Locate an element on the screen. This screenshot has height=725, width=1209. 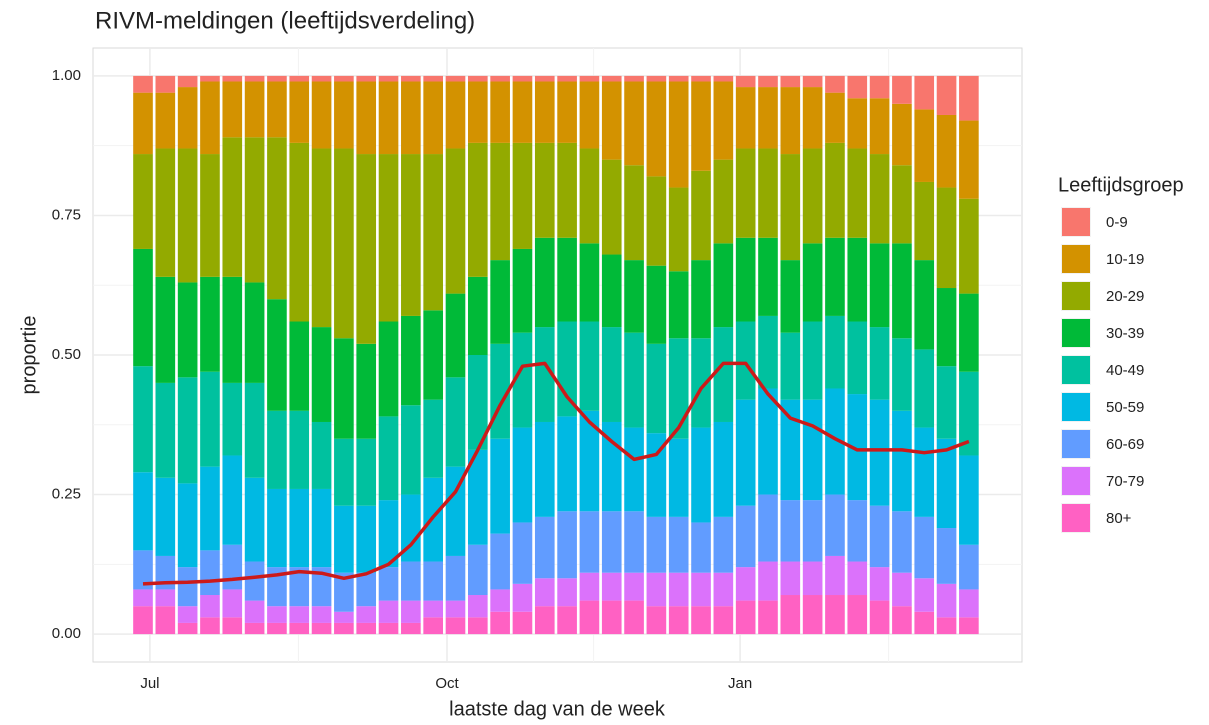
legend-label: 80+ is located at coordinates (1119, 518).